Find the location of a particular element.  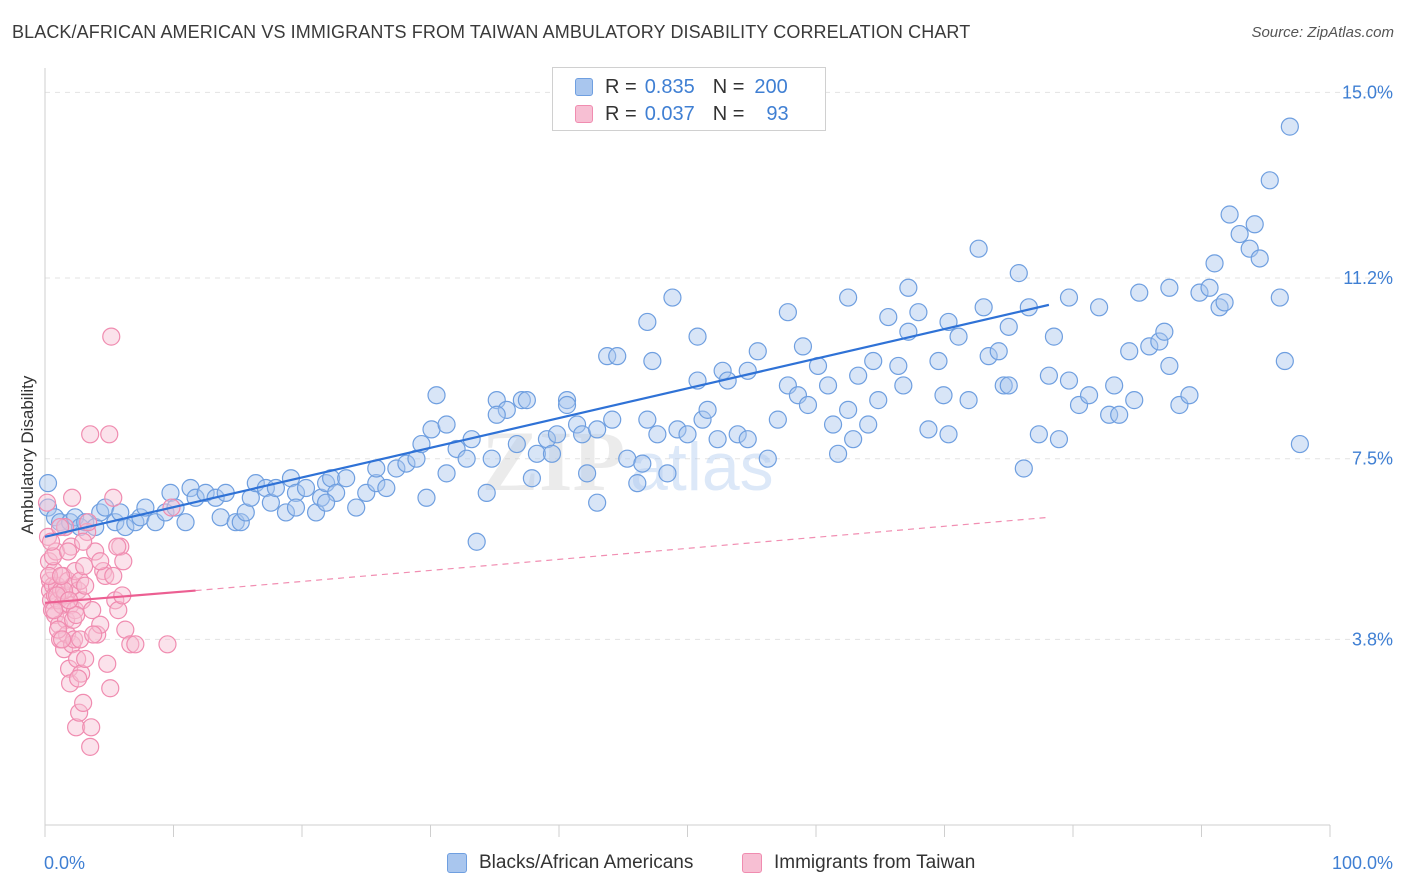

source-credit: Source: ZipAtlas.com is located at coordinates (1322, 32).